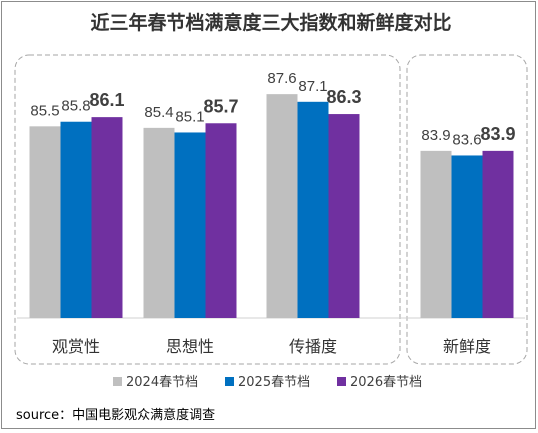 The width and height of the screenshot is (538, 433). What do you see at coordinates (158, 112) in the screenshot?
I see `value-label-1-0: 85.4` at bounding box center [158, 112].